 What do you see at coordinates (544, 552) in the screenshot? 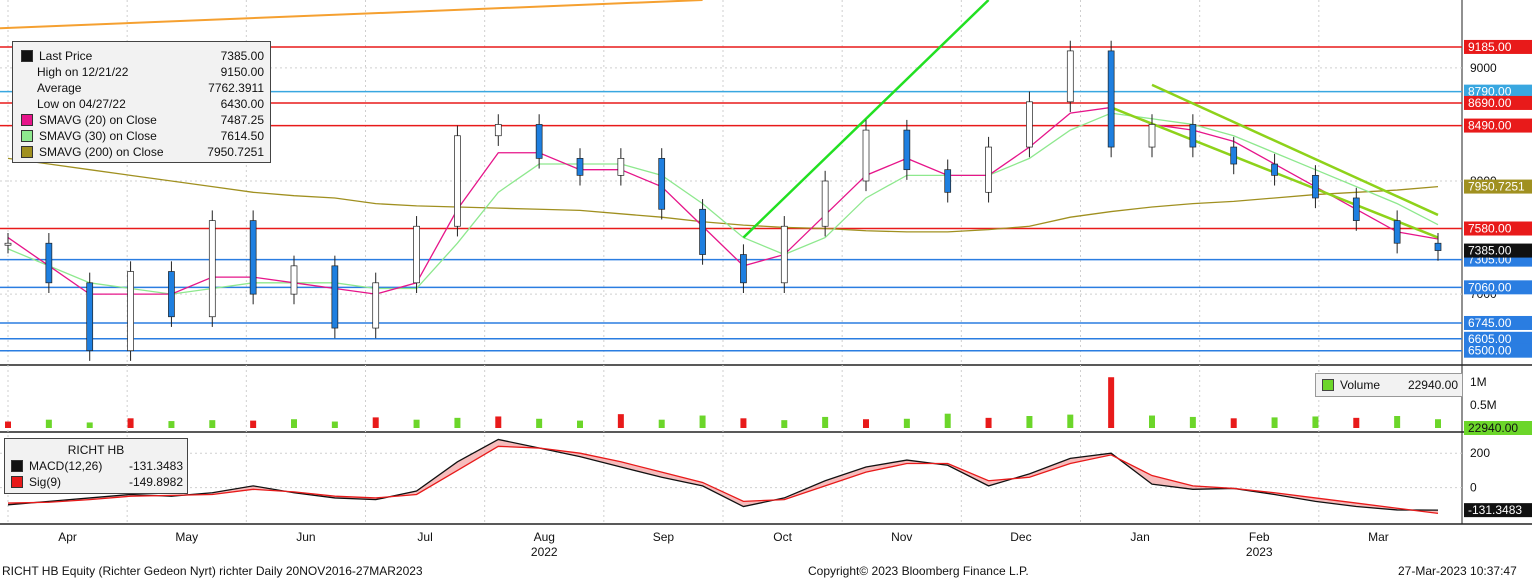
I see `year-label: 2022` at bounding box center [544, 552].